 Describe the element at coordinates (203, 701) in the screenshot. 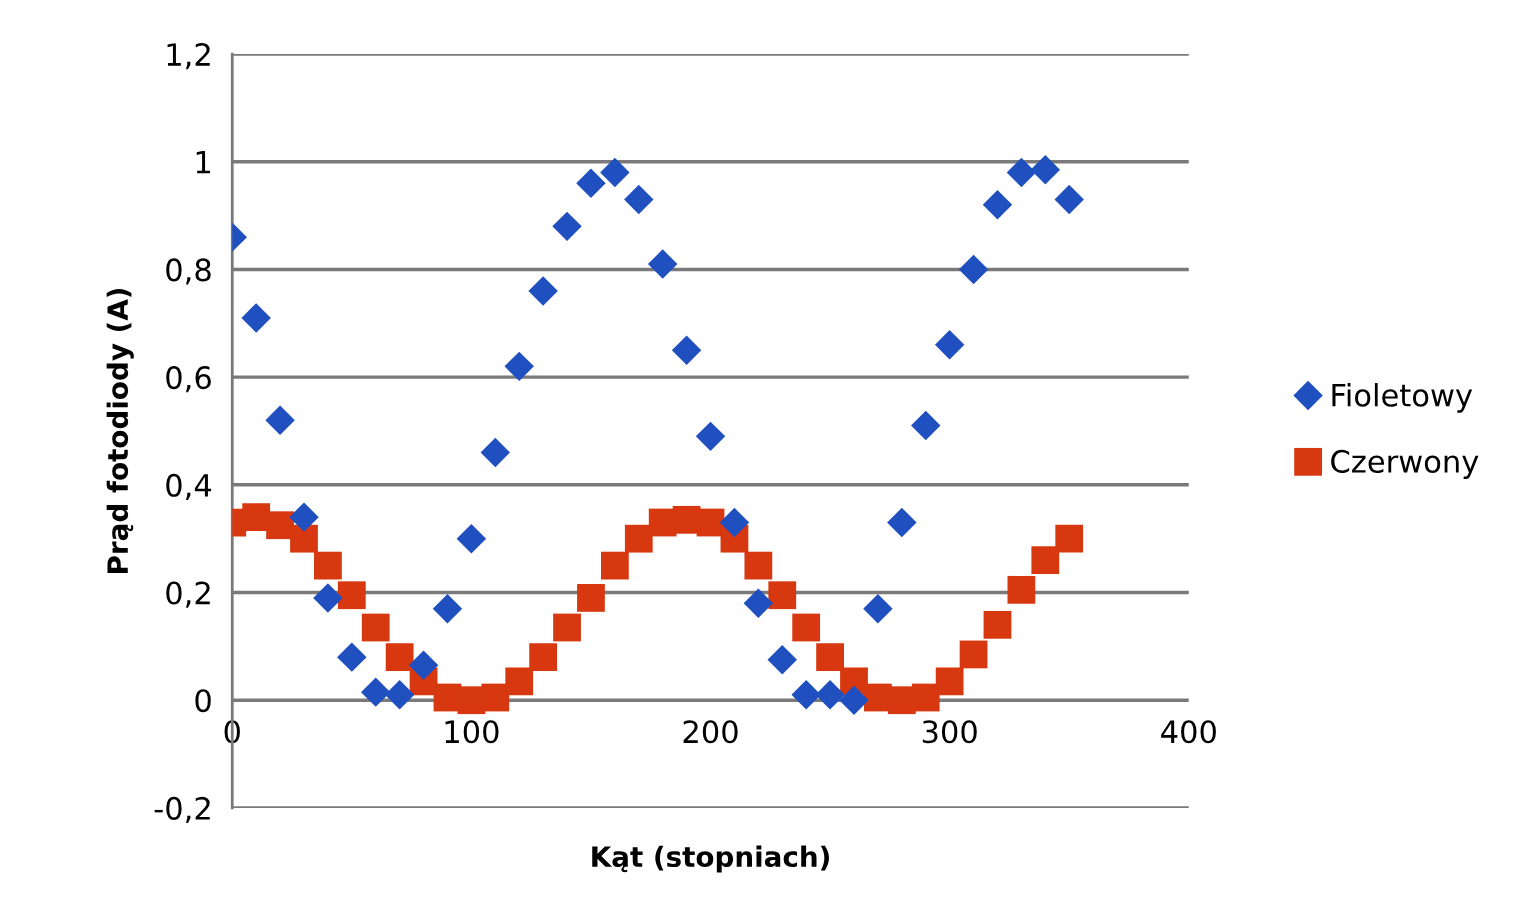

I see `y-tick-label: 0` at that location.